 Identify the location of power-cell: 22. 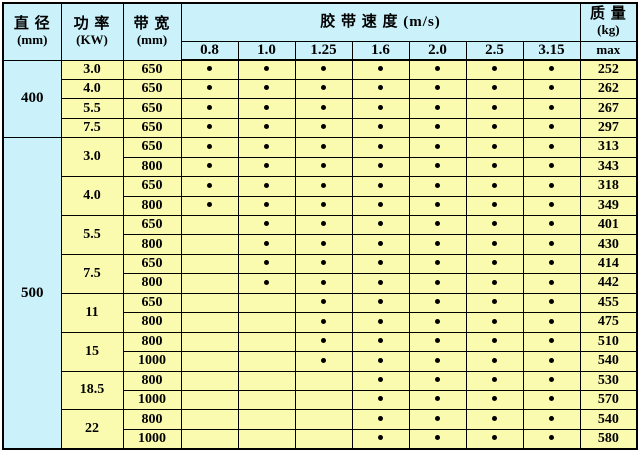
(92, 429).